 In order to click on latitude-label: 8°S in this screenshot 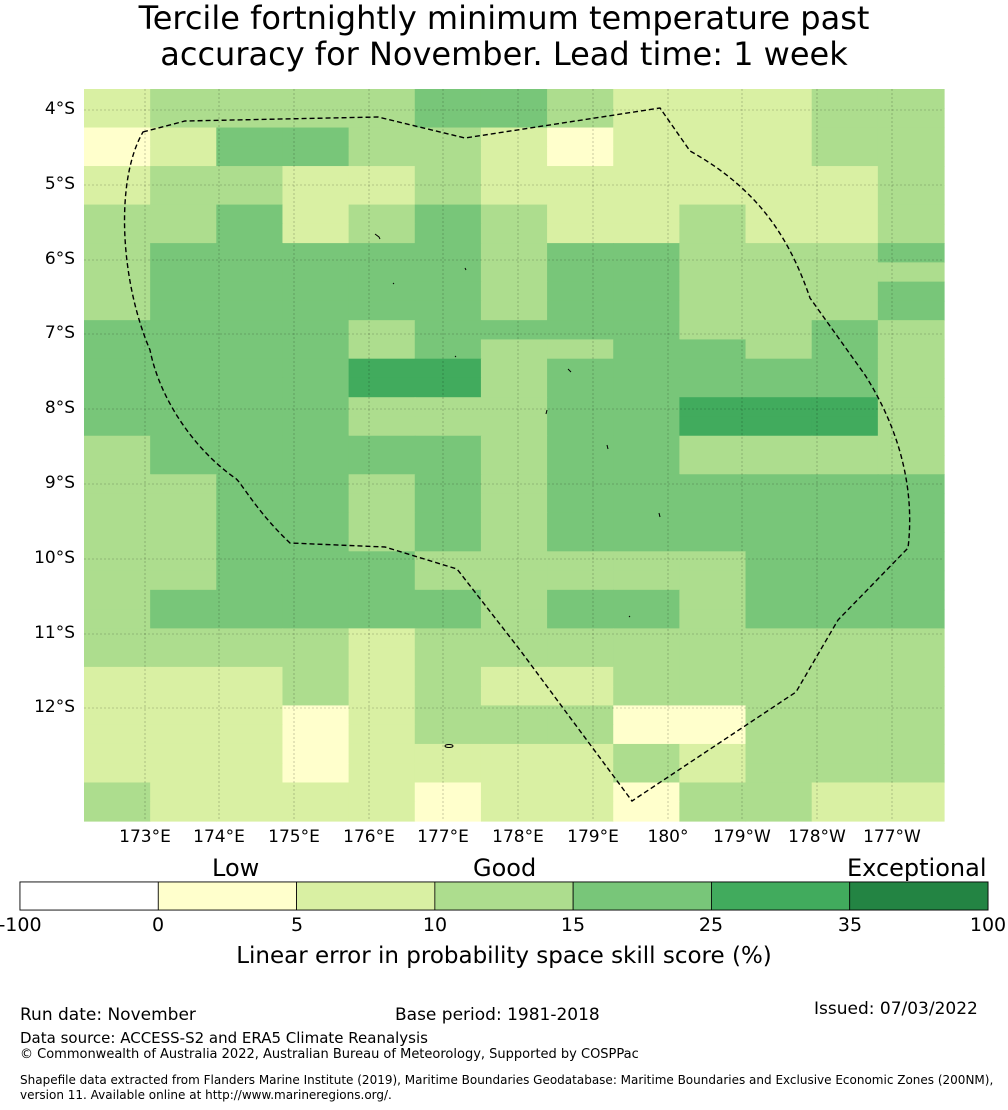, I will do `click(59, 408)`.